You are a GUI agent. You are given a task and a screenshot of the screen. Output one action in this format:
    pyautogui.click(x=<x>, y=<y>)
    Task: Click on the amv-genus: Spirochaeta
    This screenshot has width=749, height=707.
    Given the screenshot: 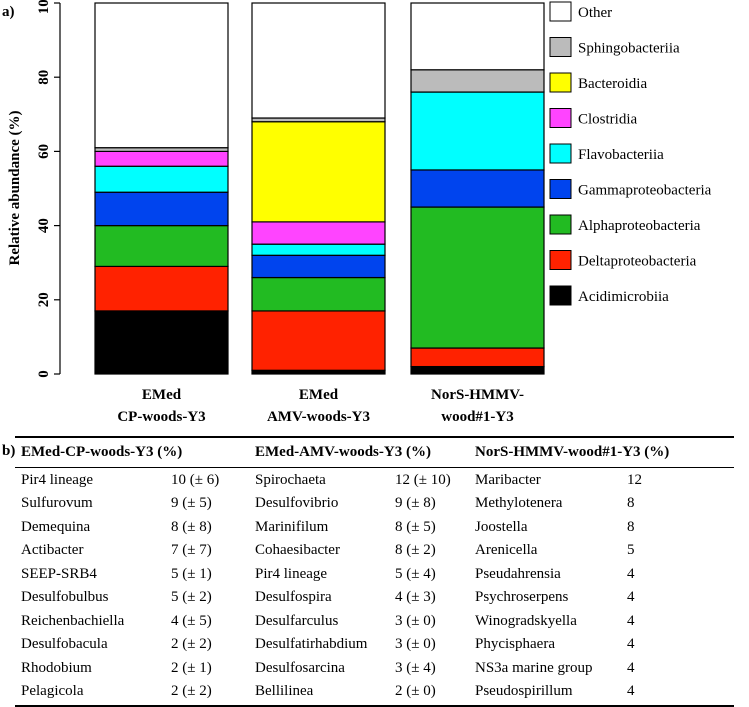 What is the action you would take?
    pyautogui.click(x=290, y=479)
    